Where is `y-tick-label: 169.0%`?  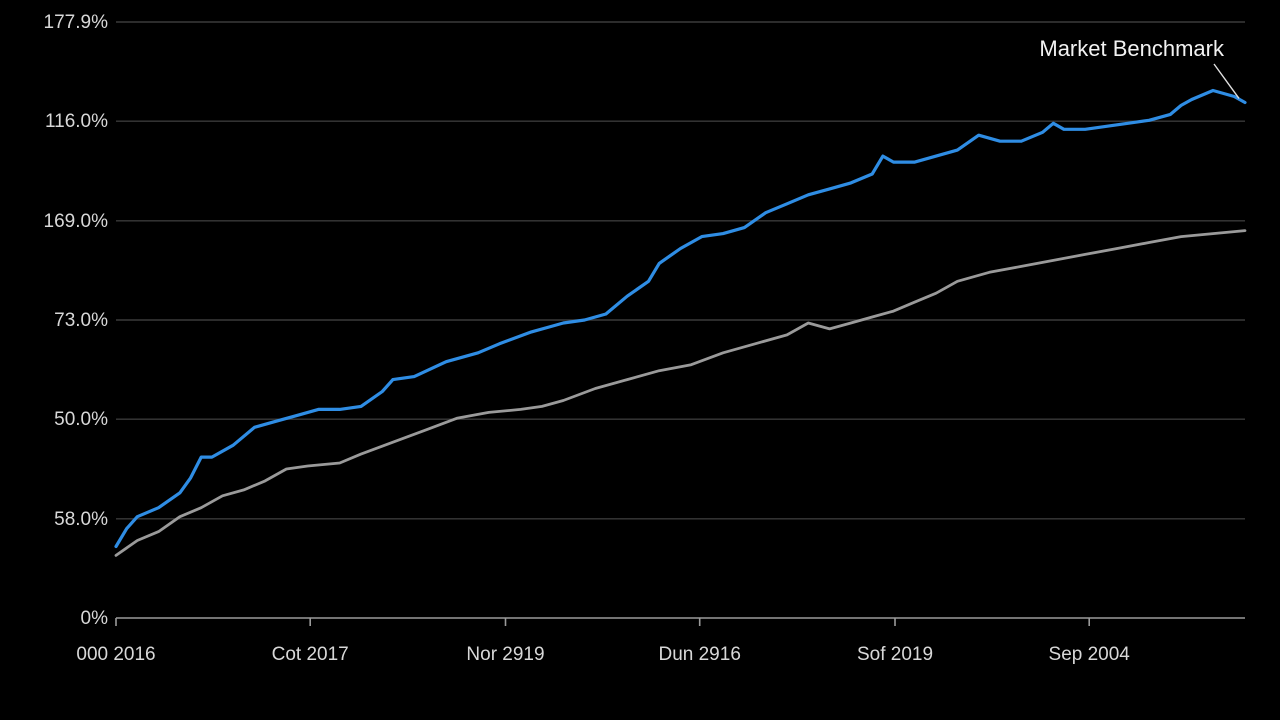 y-tick-label: 169.0% is located at coordinates (76, 221).